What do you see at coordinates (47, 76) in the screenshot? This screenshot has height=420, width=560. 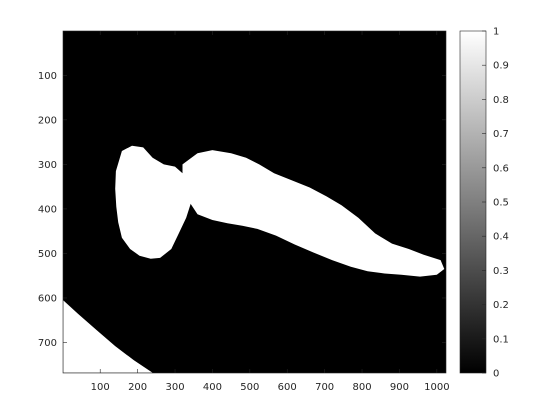 I see `y-tick-label: 100` at bounding box center [47, 76].